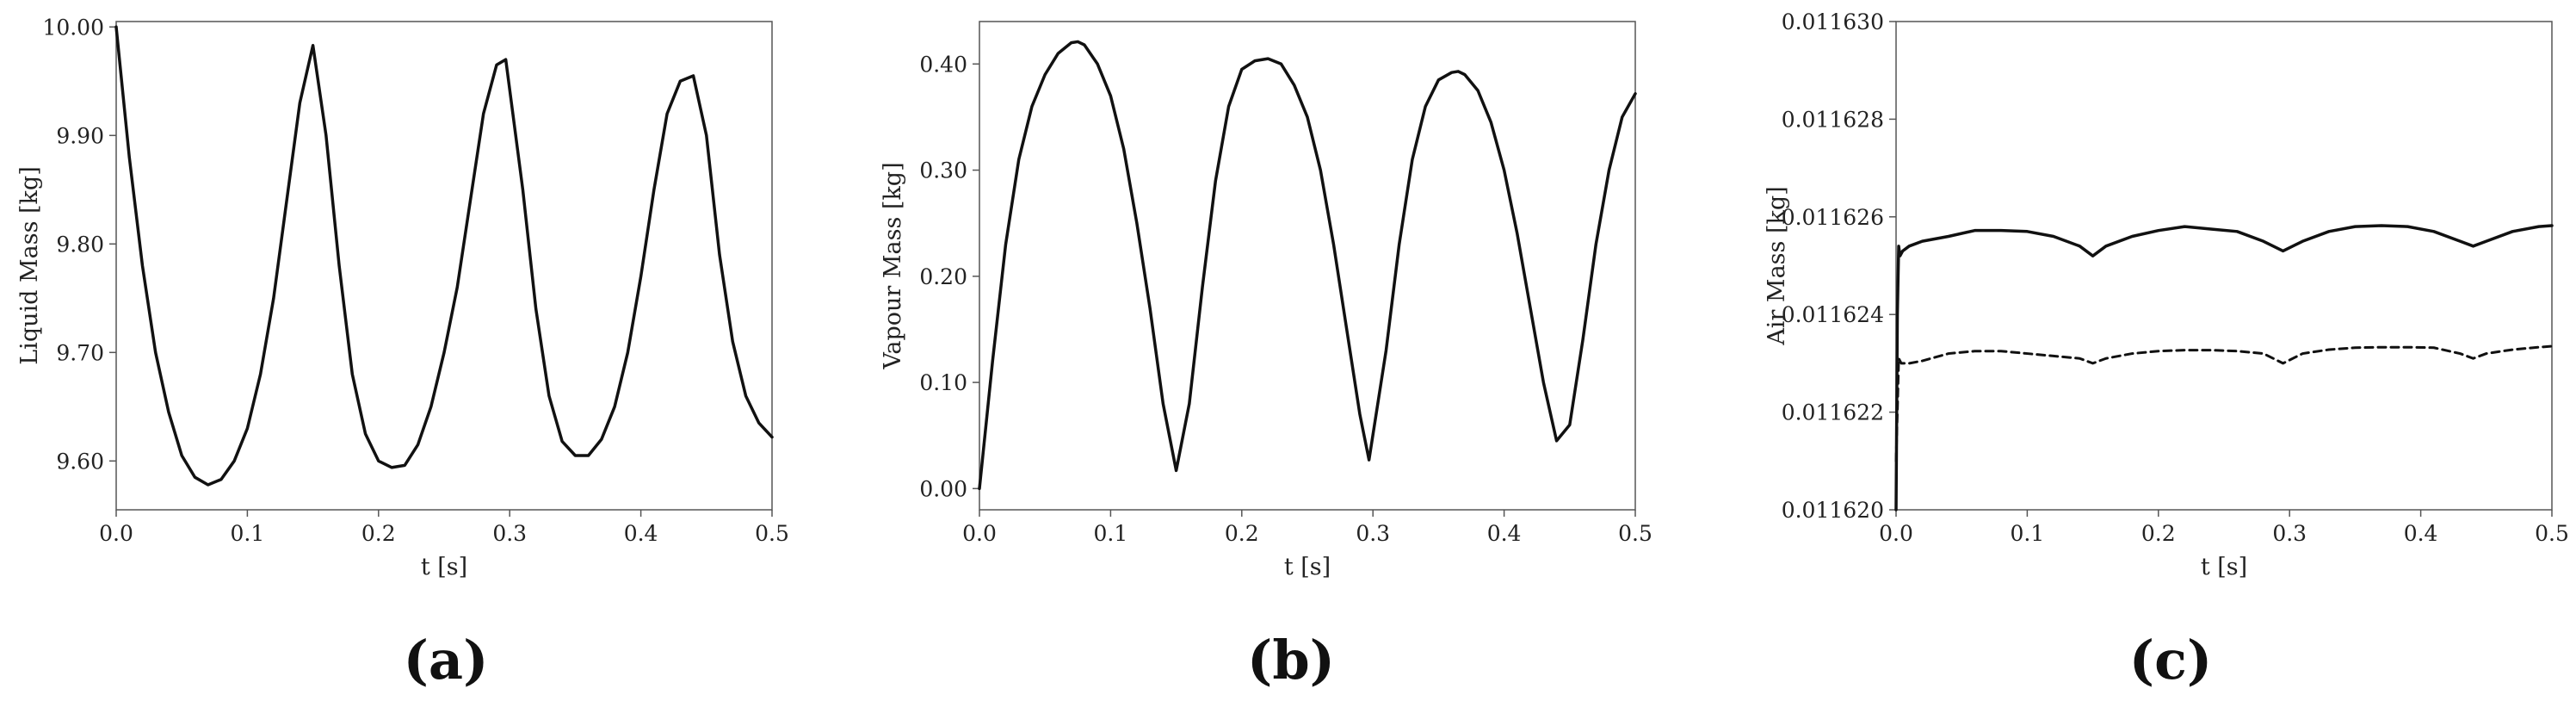 The height and width of the screenshot is (707, 2576). I want to click on y-tick-label: 0.10, so click(943, 382).